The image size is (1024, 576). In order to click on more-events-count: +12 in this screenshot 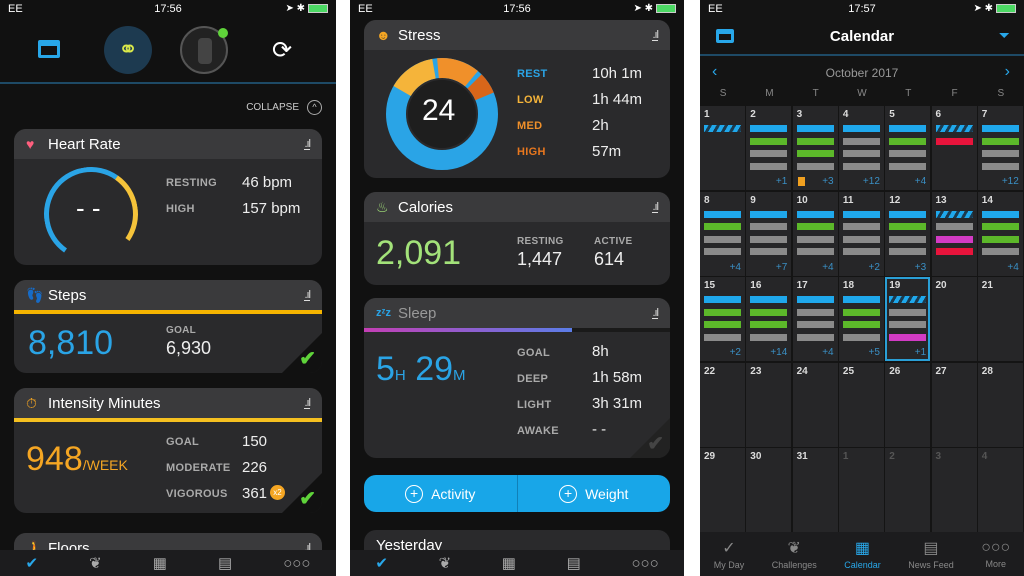, I will do `click(871, 181)`.